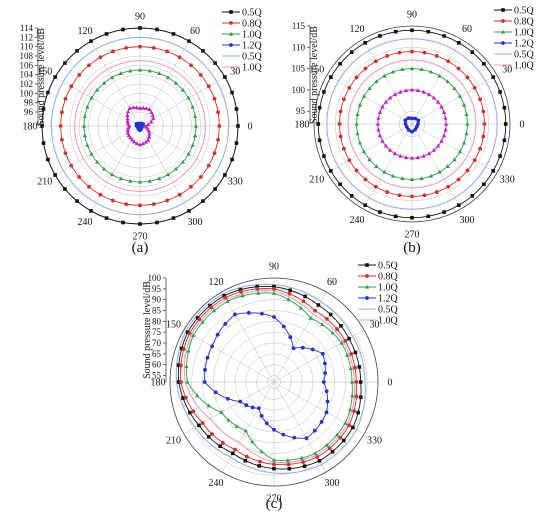  What do you see at coordinates (316, 180) in the screenshot?
I see `angle-tick-label: 210` at bounding box center [316, 180].